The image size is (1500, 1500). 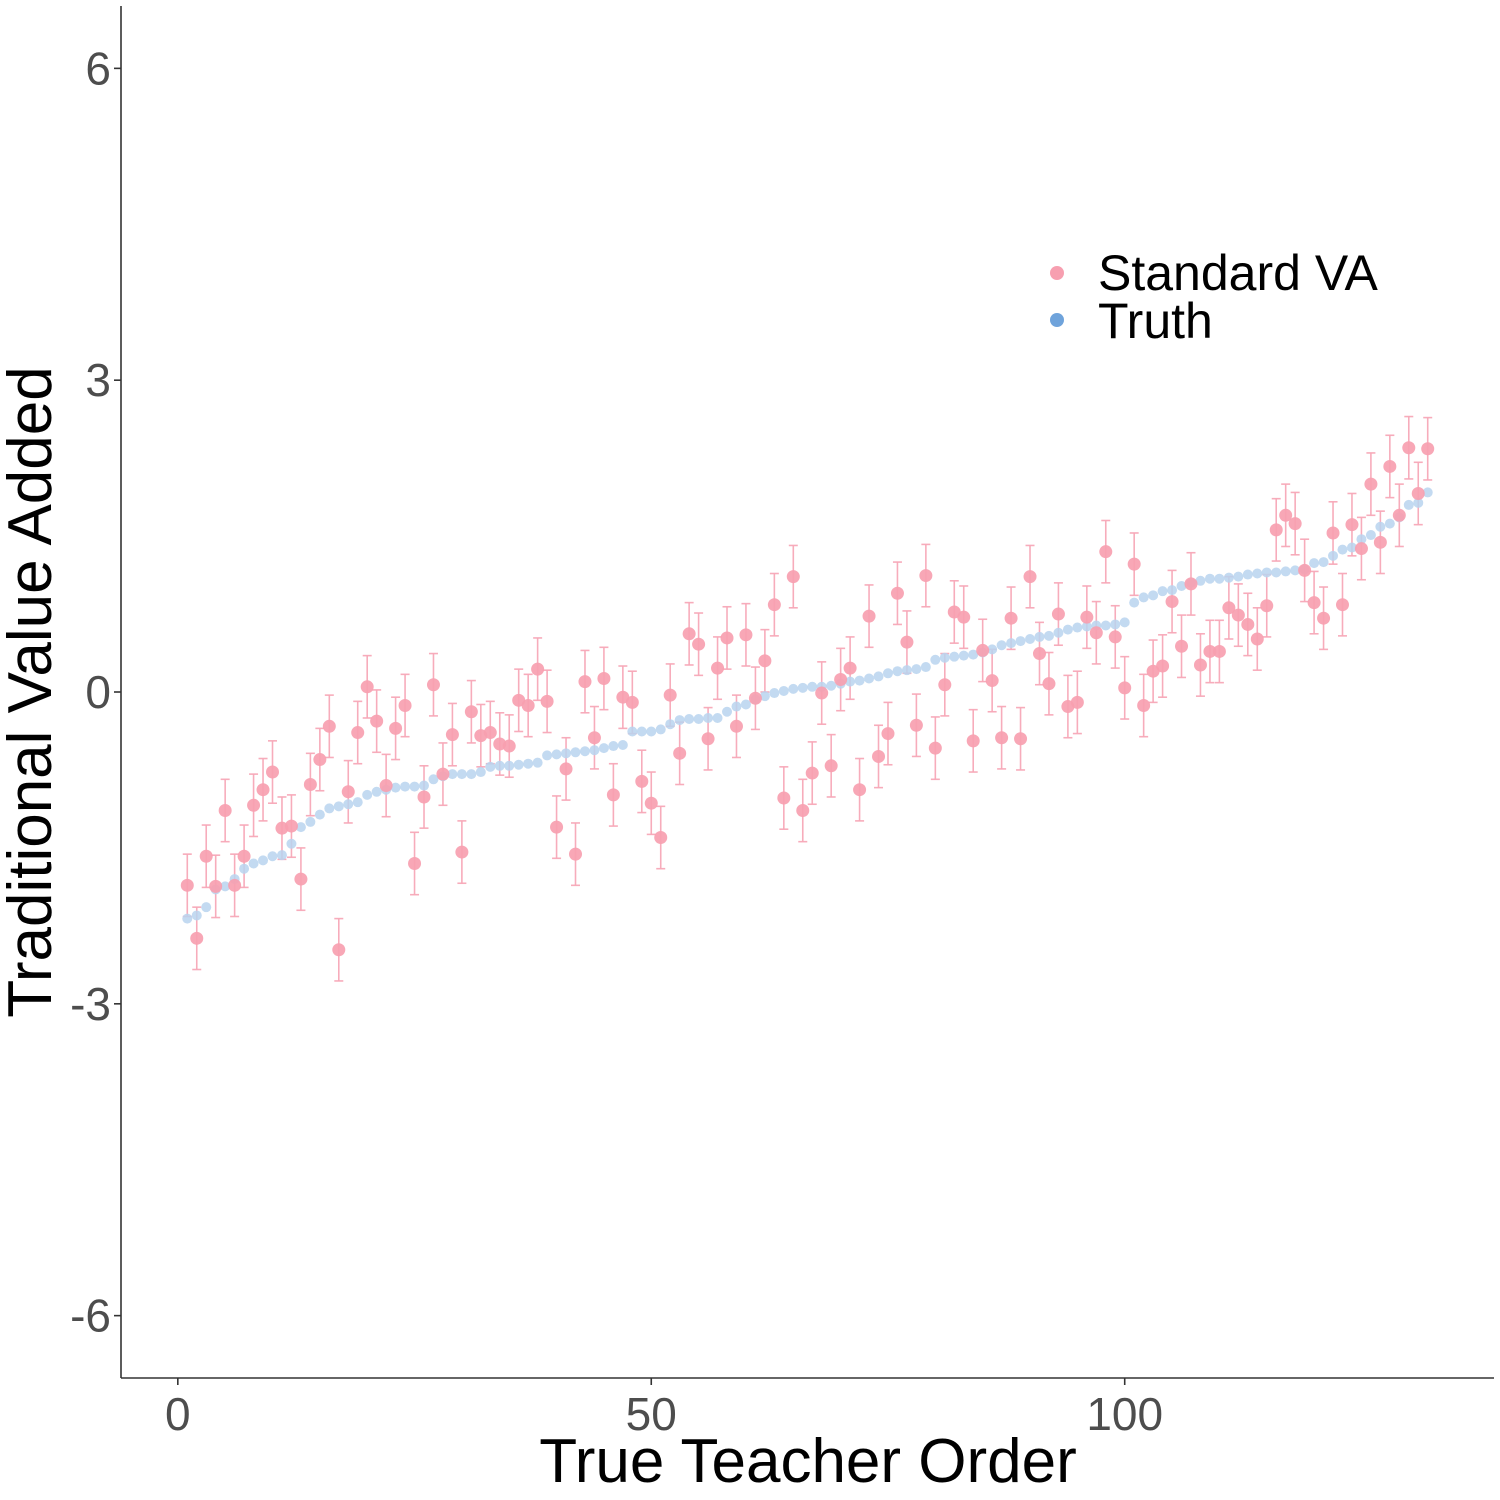 What do you see at coordinates (1214, 297) in the screenshot?
I see `legend: Standard VA Truth` at bounding box center [1214, 297].